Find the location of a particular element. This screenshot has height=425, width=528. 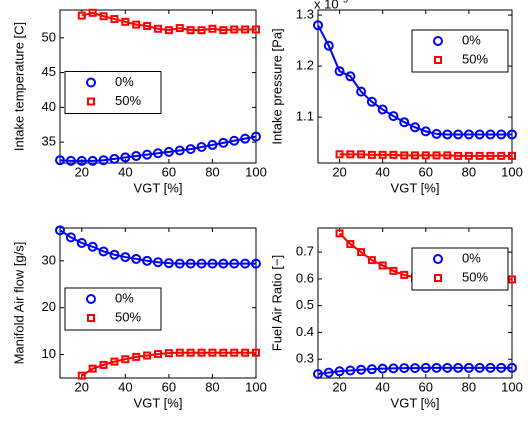

y-tick-label: 0.4 is located at coordinates (305, 331).